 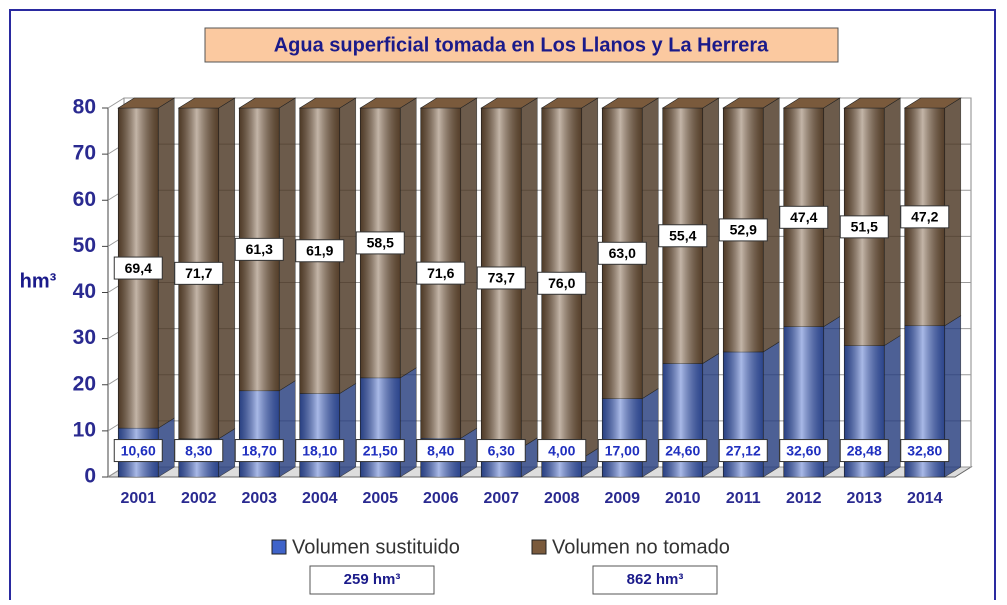 I want to click on data-label: 63,0, so click(x=622, y=253).